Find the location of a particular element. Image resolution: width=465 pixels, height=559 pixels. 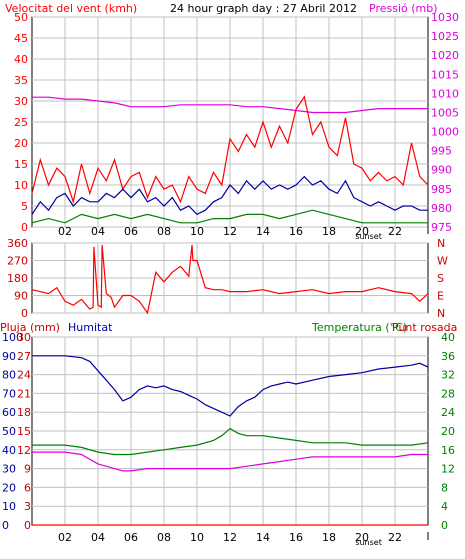

x-tick-label: 04 is located at coordinates (98, 231).